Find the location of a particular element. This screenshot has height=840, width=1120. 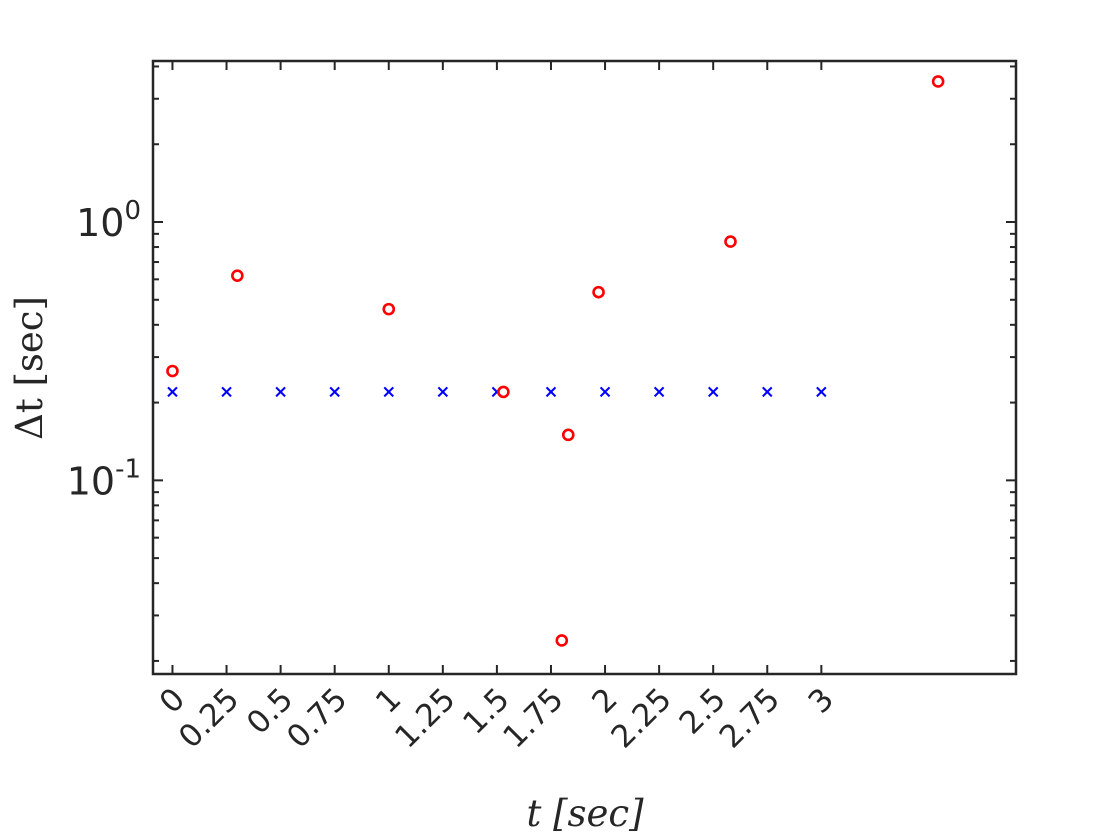

y-tick-label: 10⁰ is located at coordinates (108, 220).